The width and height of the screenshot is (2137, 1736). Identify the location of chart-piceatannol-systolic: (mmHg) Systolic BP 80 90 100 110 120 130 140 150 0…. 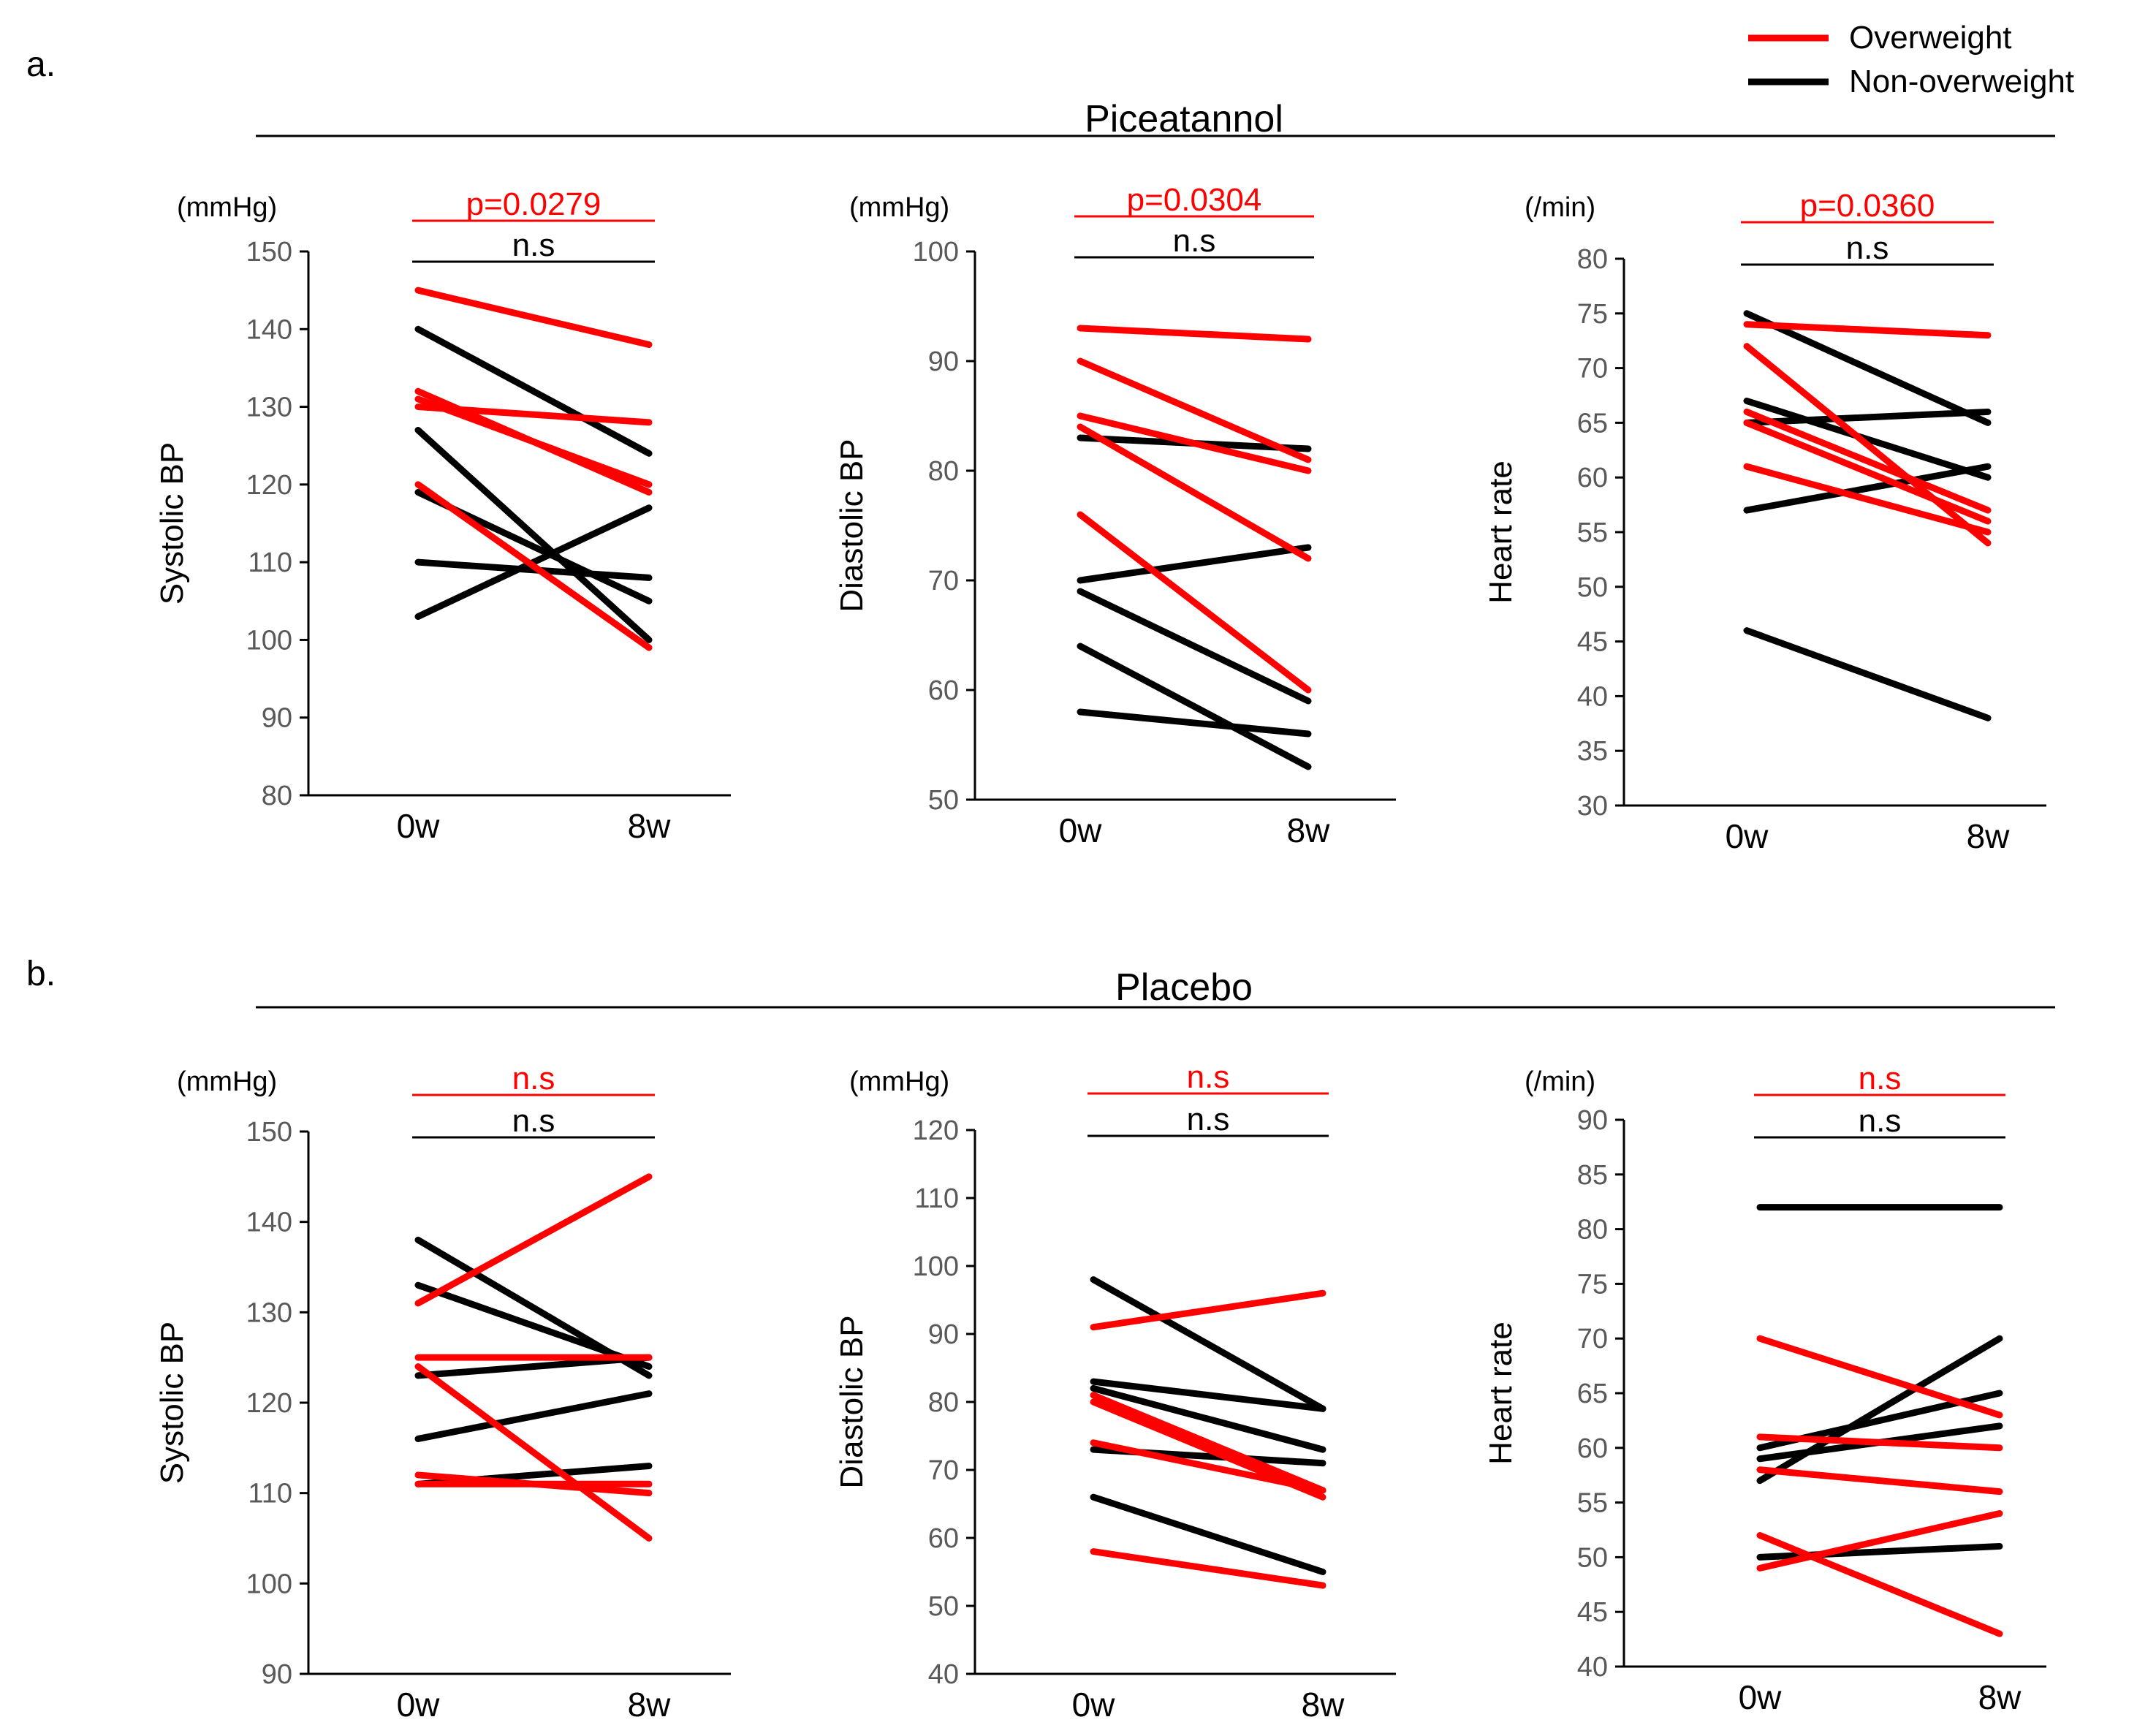
(442, 515).